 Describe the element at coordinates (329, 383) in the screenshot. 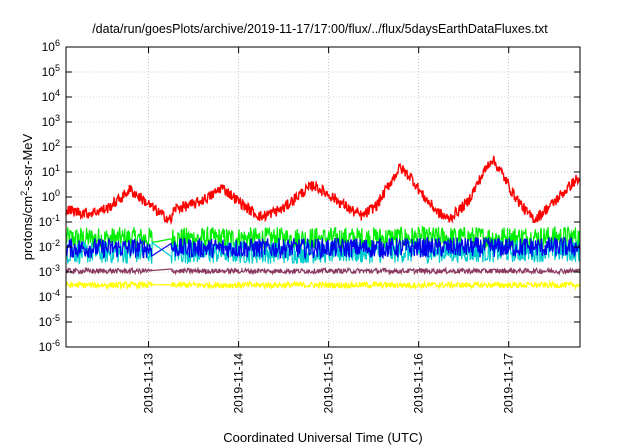

I see `x-tick-label: 2019-11-15` at that location.